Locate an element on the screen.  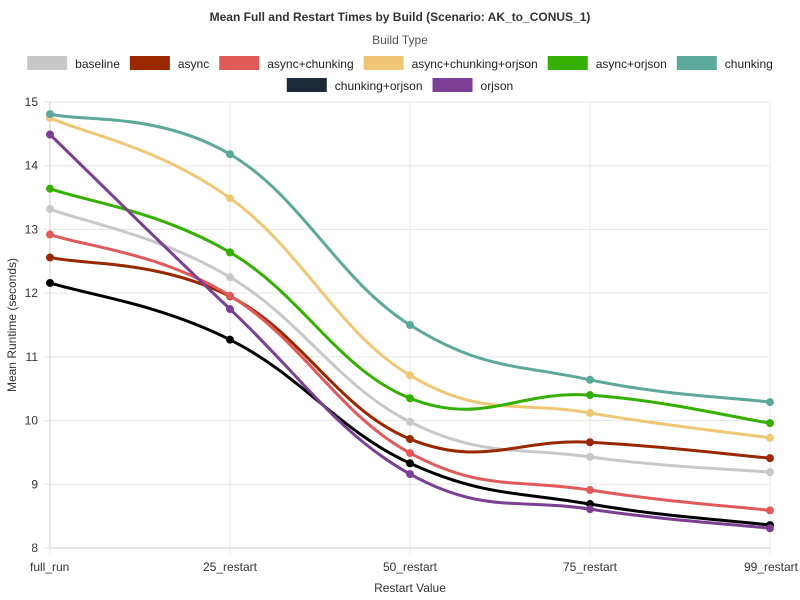
legend-item-async: async is located at coordinates (169, 63).